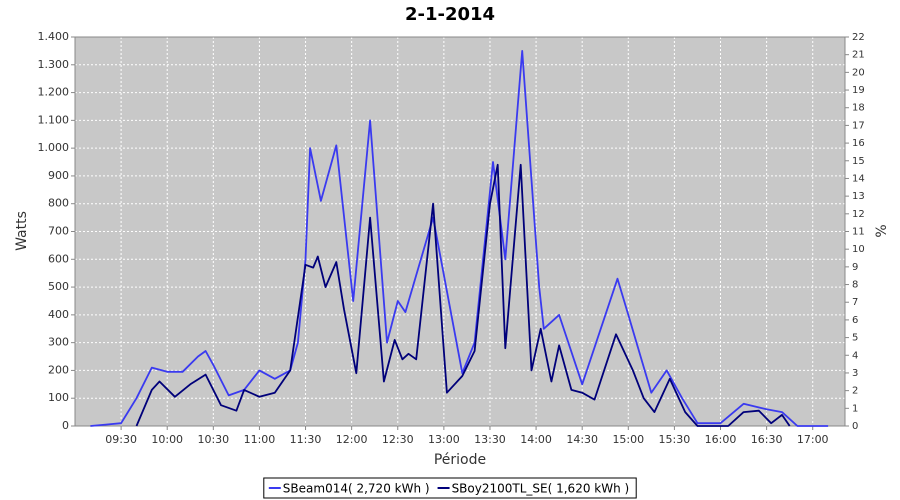 This screenshot has width=900, height=500. Describe the element at coordinates (121, 439) in the screenshot. I see `x-tick-label: 09:30` at that location.